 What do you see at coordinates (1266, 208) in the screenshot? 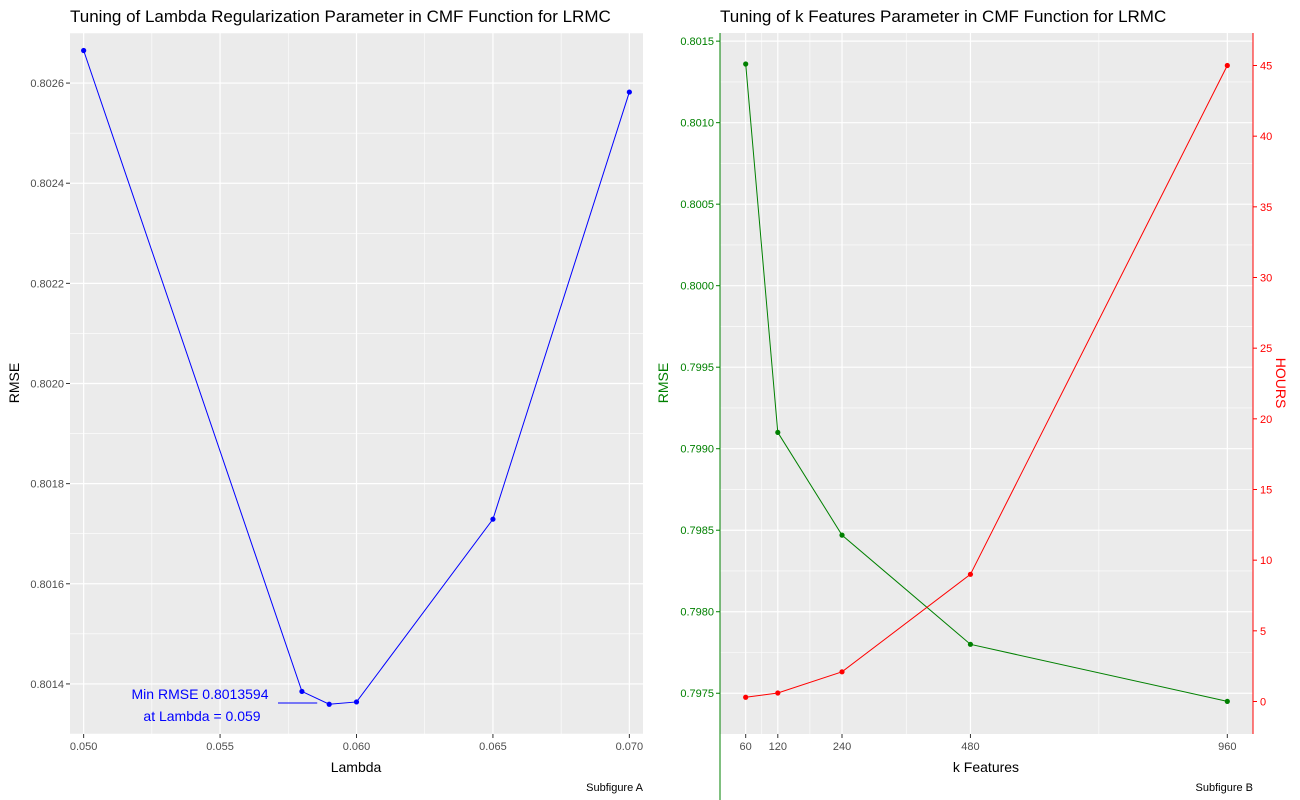
I see `y2-tick-label: 35` at bounding box center [1266, 208].